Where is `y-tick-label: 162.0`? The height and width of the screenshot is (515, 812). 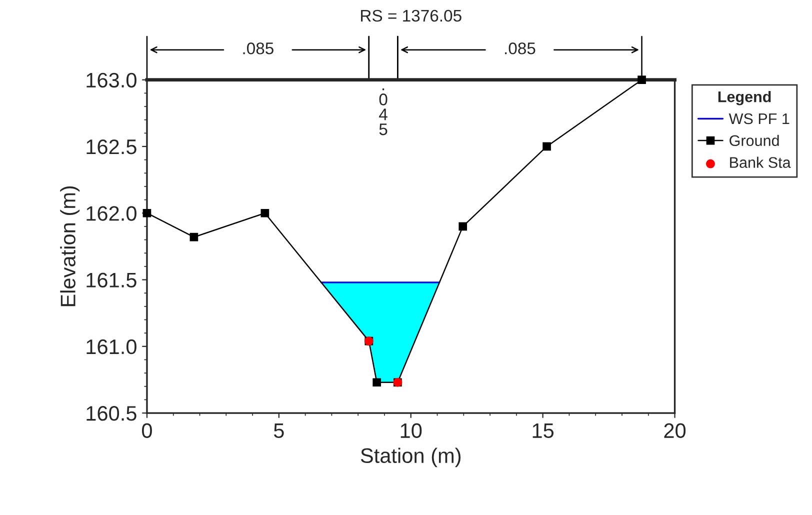
y-tick-label: 162.0 is located at coordinates (111, 213).